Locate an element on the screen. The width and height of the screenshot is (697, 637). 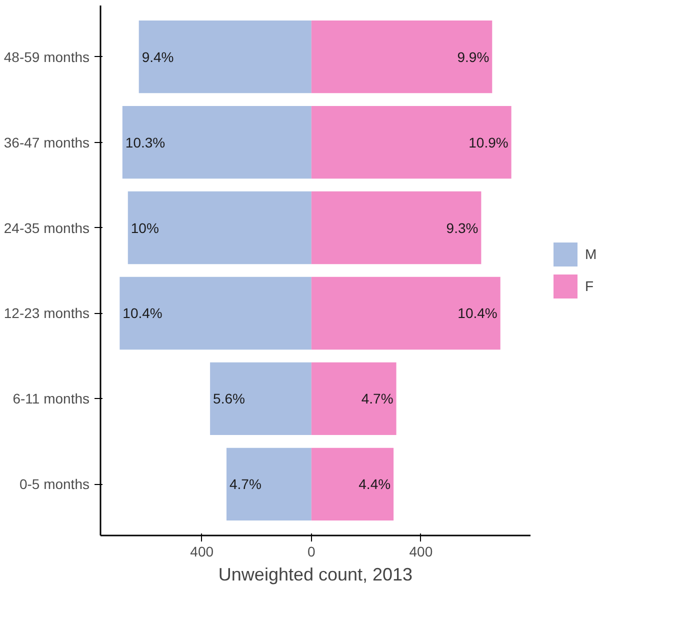
y-tick-label: 24-35 months is located at coordinates (47, 228).